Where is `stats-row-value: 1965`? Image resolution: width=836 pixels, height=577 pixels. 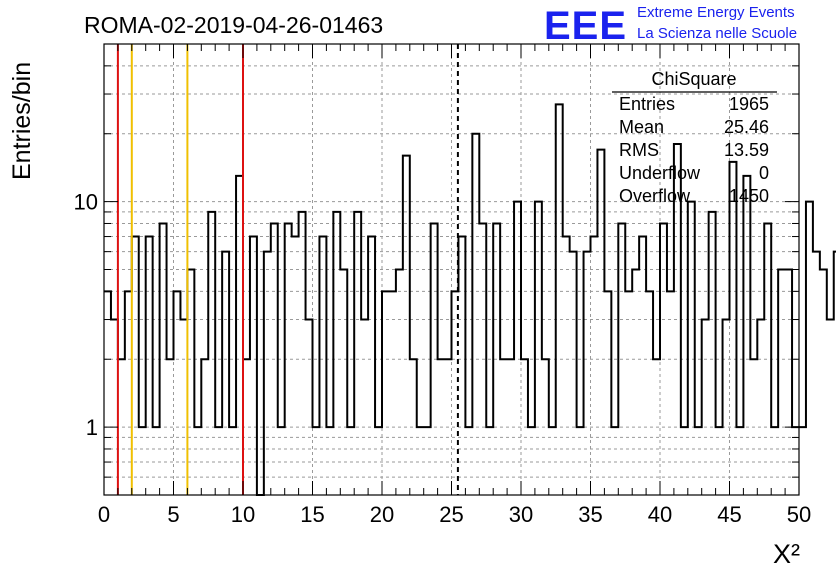
stats-row-value: 1965 is located at coordinates (749, 104).